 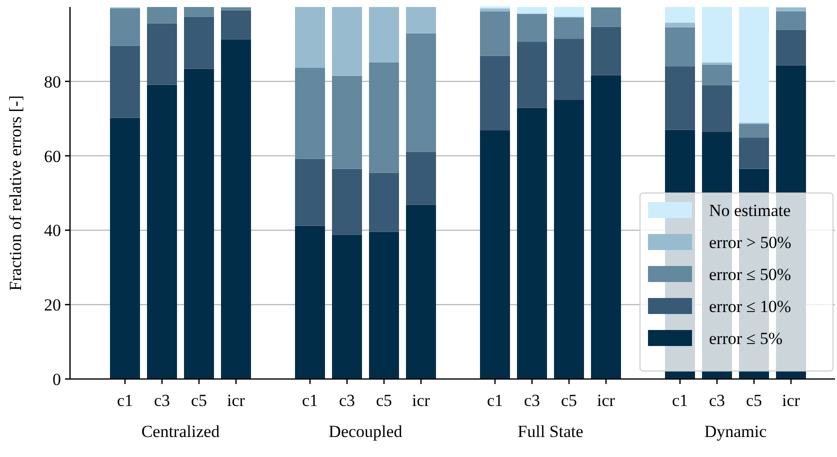 I want to click on legend-label: error ≤ 10%, so click(x=750, y=306).